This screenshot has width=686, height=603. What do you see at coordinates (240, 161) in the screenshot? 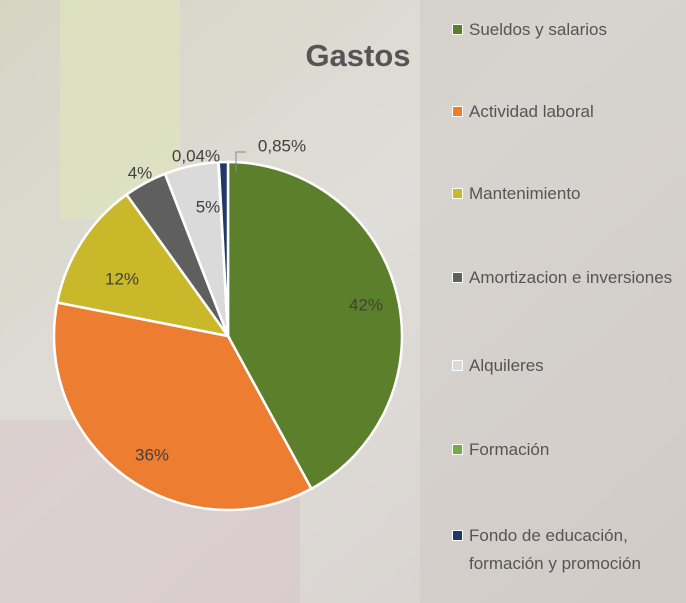
I see `leader-line` at bounding box center [240, 161].